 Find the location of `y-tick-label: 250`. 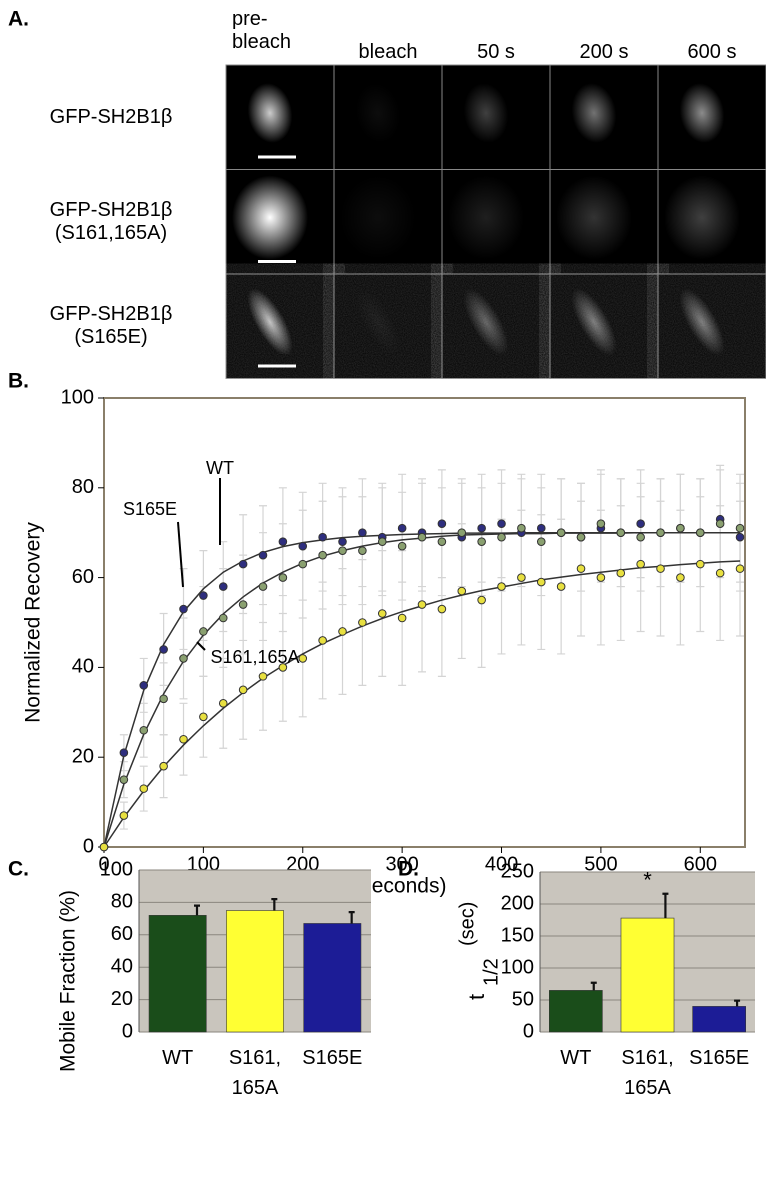

y-tick-label: 250 is located at coordinates (517, 871).